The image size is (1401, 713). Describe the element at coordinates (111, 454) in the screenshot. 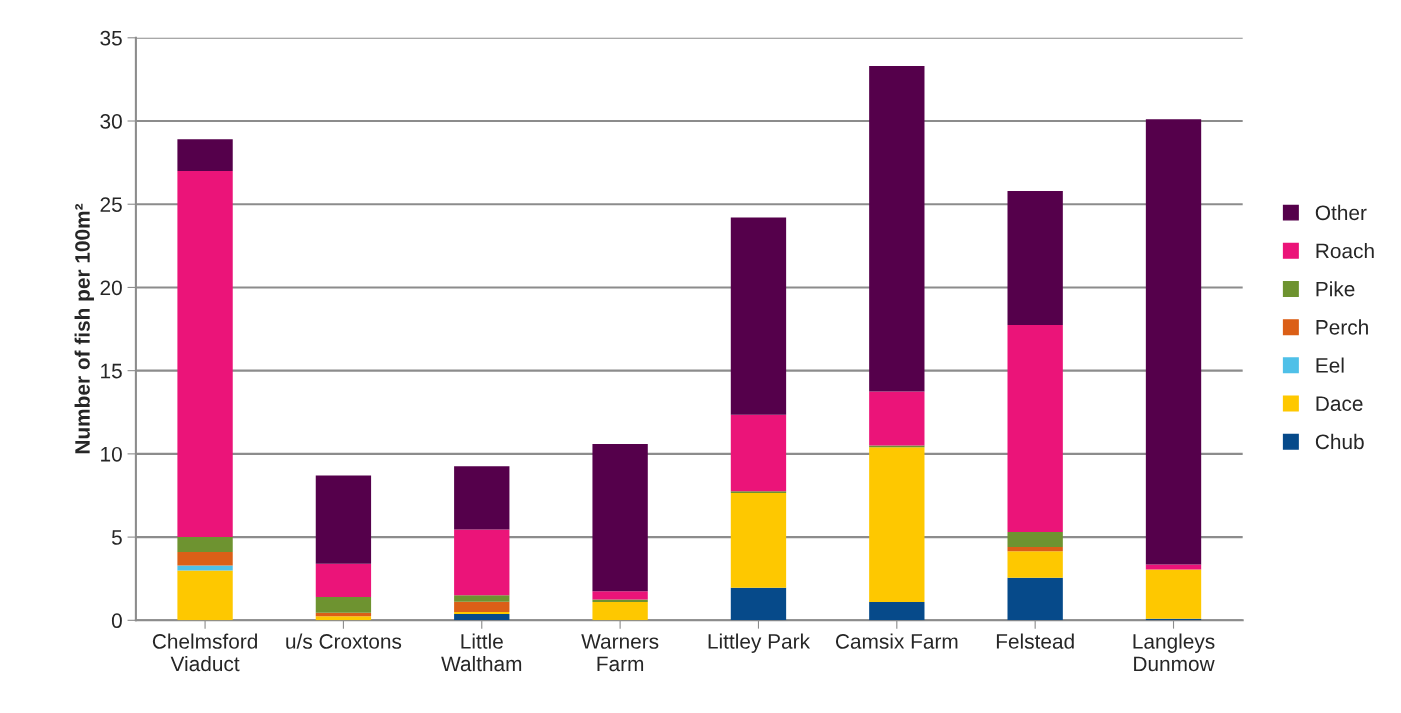

I see `y-tick-label: 10` at that location.